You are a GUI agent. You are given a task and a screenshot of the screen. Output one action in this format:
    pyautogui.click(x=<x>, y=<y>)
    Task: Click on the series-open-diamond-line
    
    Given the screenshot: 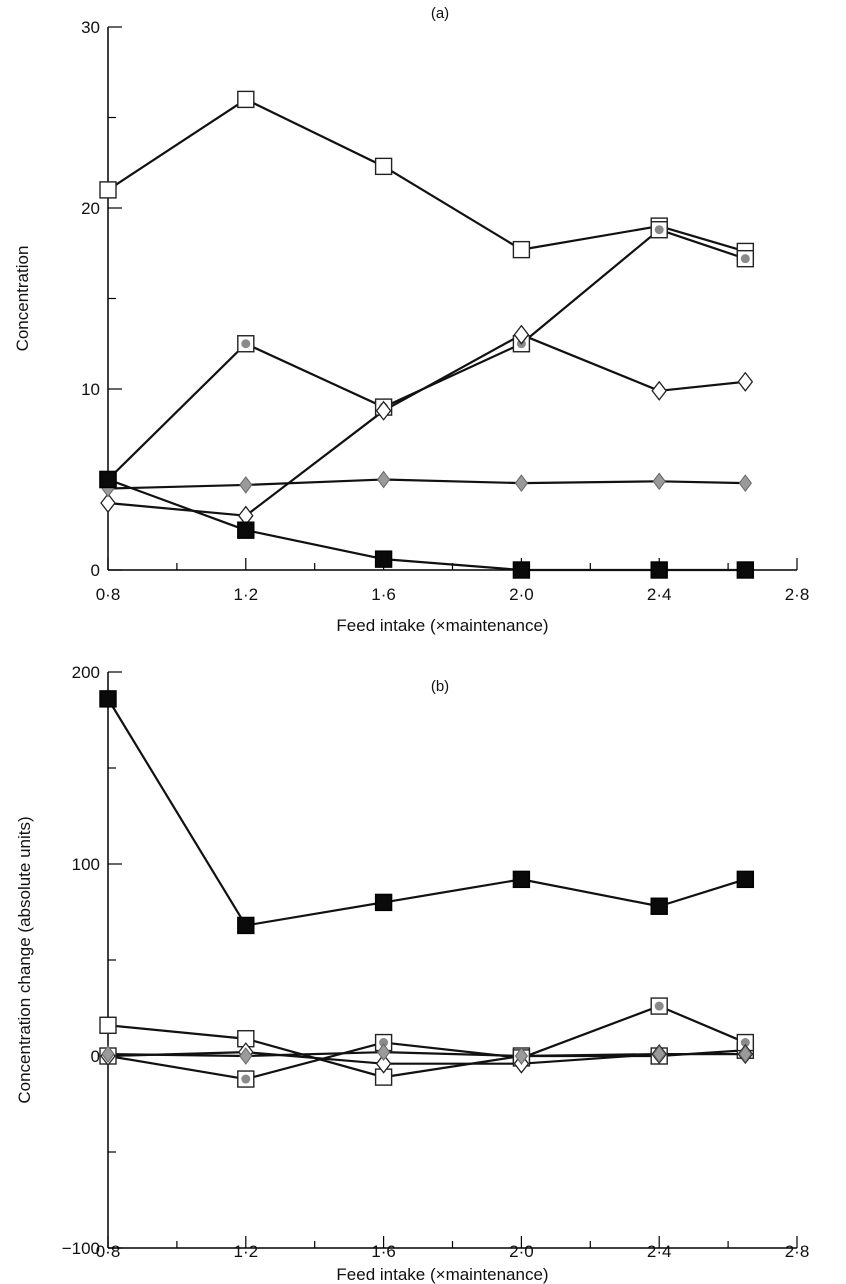 What is the action you would take?
    pyautogui.click(x=426, y=425)
    